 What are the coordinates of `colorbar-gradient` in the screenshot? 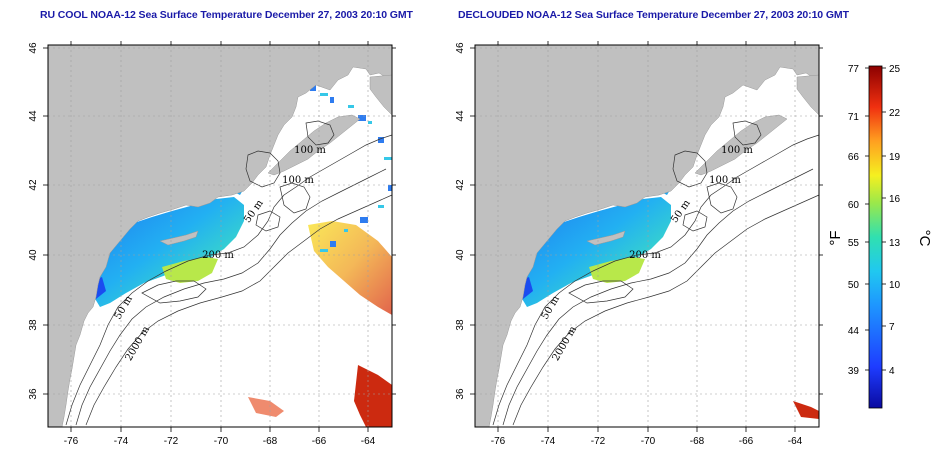 It's located at (875, 237).